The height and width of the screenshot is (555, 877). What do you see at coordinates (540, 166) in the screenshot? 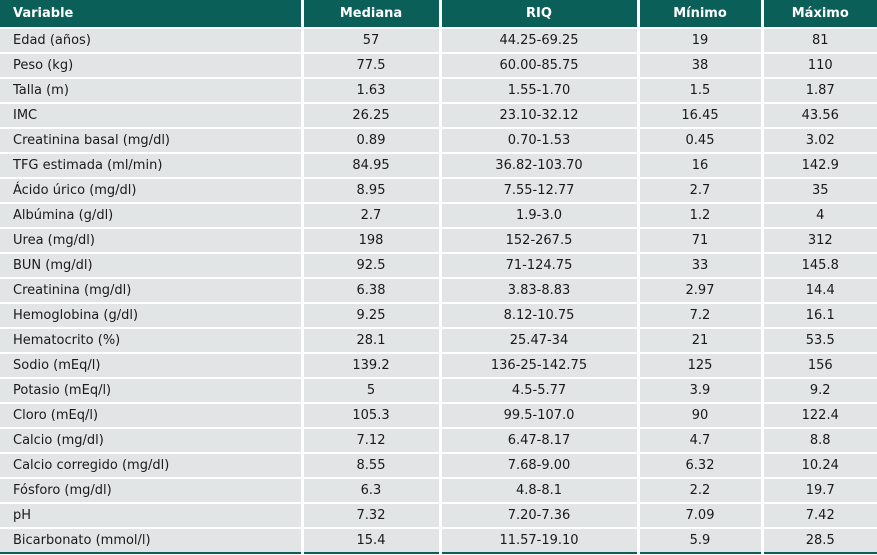
I see `riq-cell: 36.82-103.70` at bounding box center [540, 166].